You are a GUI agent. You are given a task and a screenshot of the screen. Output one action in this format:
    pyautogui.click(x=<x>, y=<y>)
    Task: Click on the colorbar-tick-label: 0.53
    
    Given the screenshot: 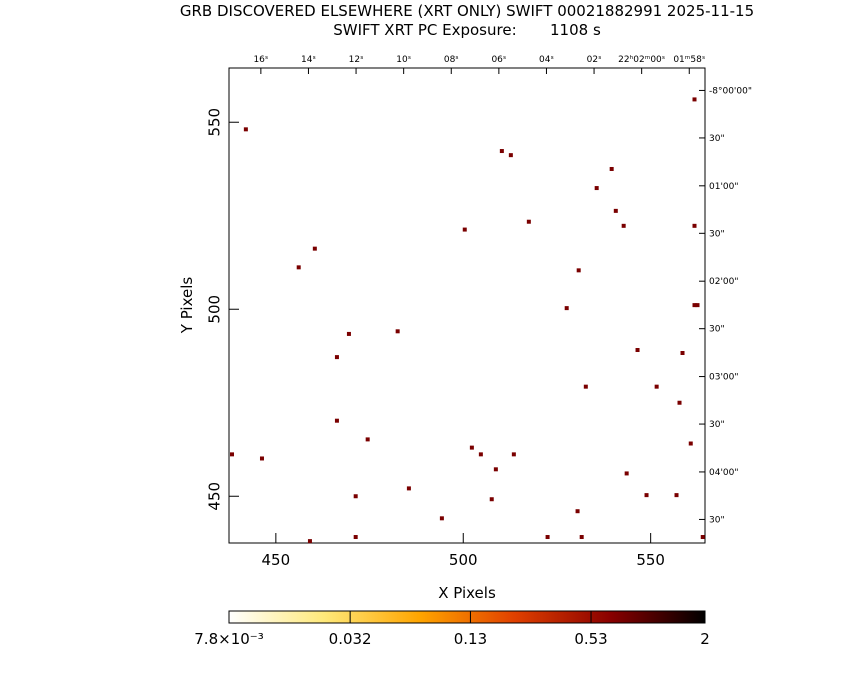 What is the action you would take?
    pyautogui.click(x=590, y=639)
    